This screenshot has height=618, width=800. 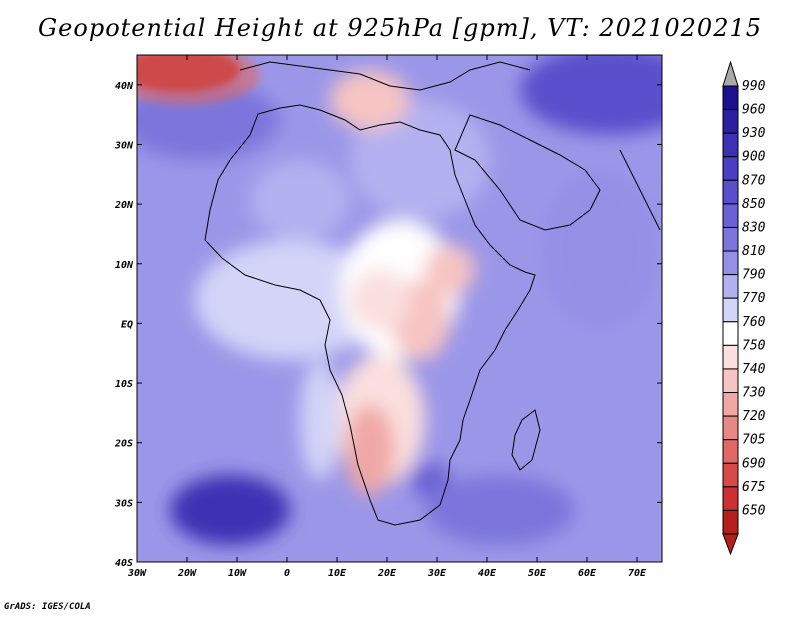 I want to click on field-kalahari, so click(x=370, y=450).